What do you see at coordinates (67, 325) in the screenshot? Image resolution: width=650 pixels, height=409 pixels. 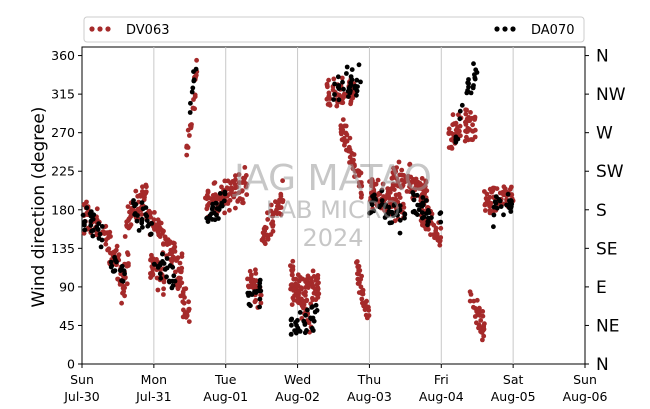 I see `y-tick-label: 45` at bounding box center [67, 325].